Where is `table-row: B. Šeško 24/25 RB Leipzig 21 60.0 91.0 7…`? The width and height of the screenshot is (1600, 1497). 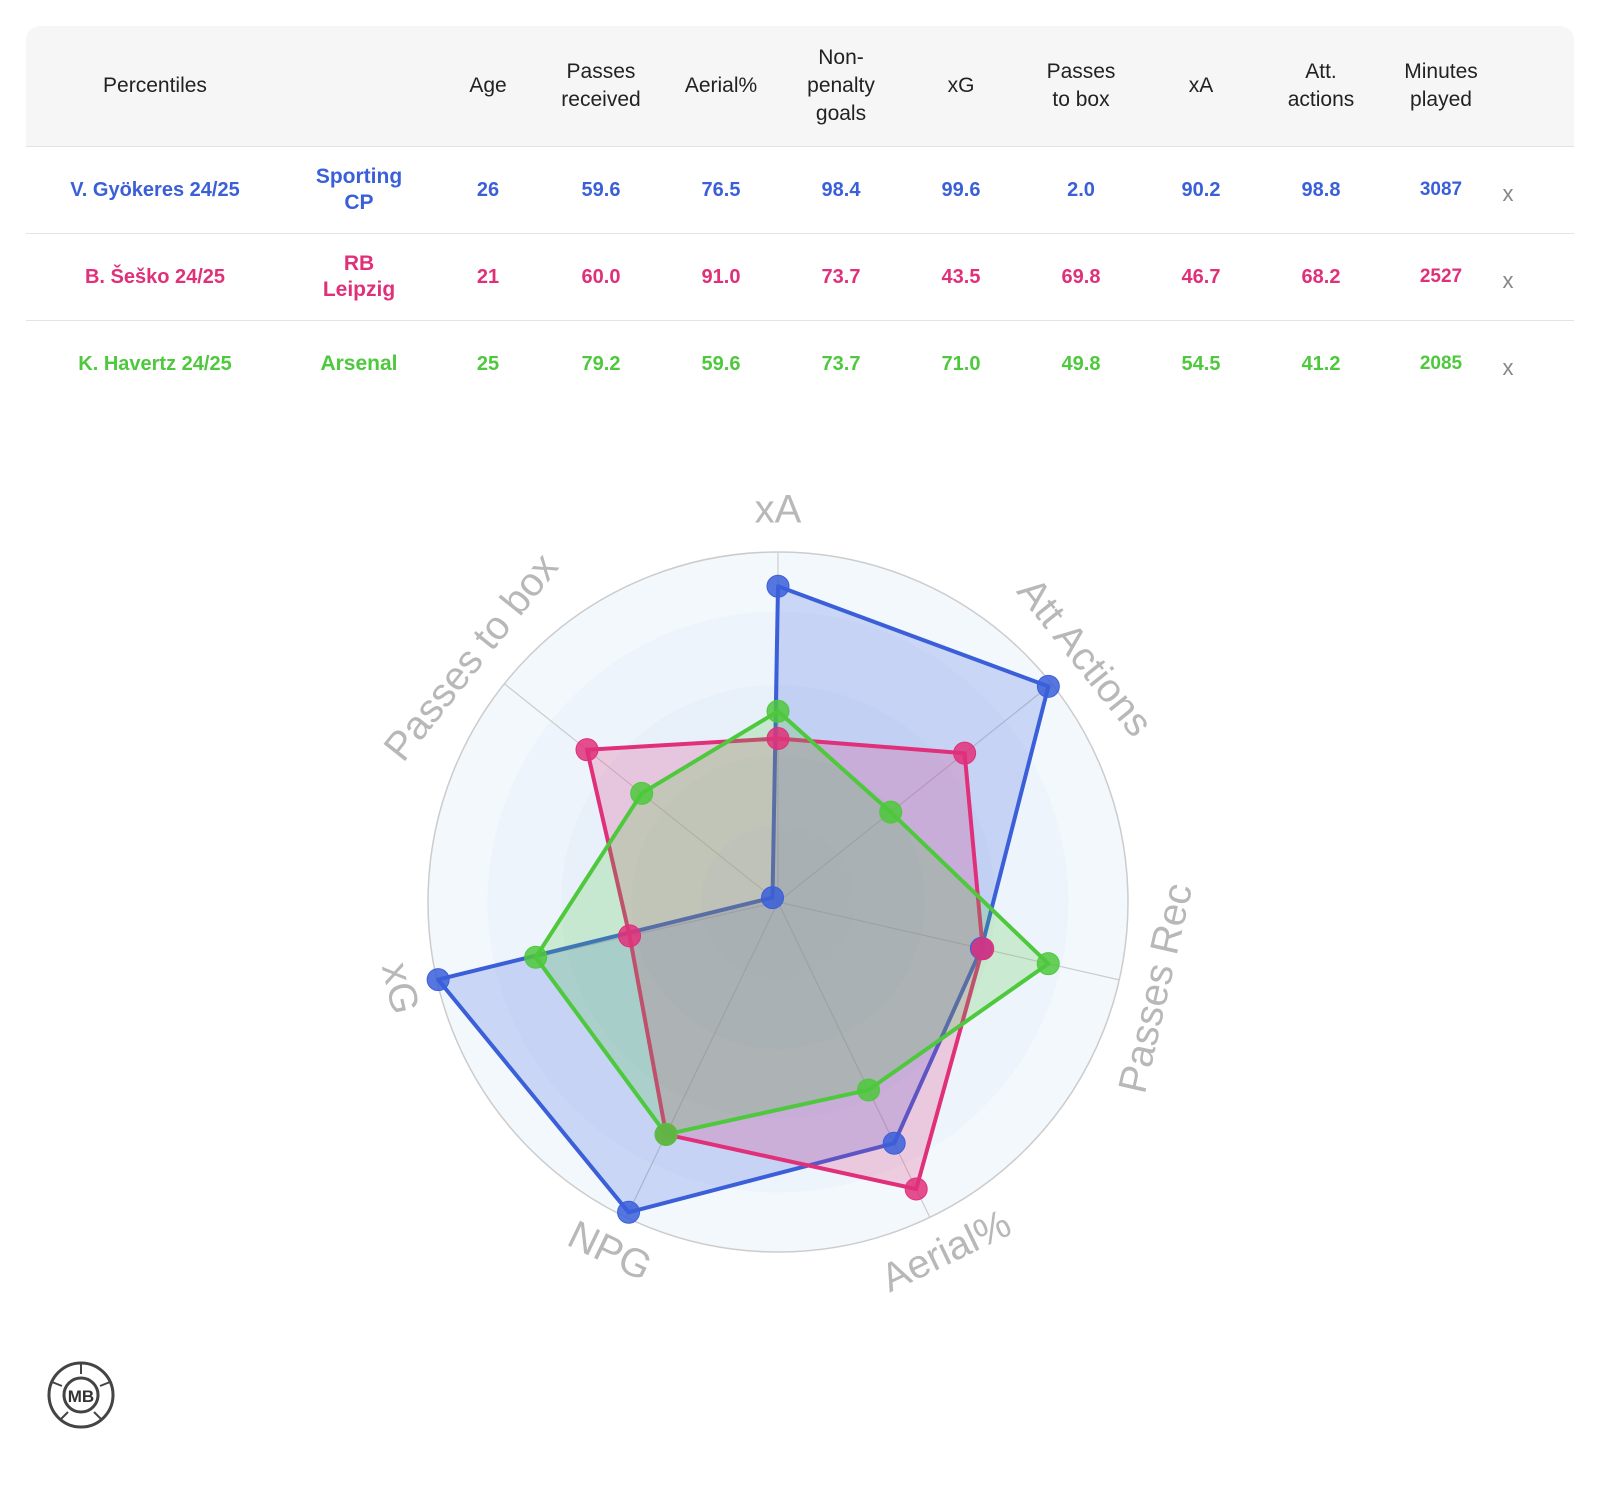 table-row: B. Šeško 24/25 RB Leipzig 21 60.0 91.0 7… is located at coordinates (800, 277).